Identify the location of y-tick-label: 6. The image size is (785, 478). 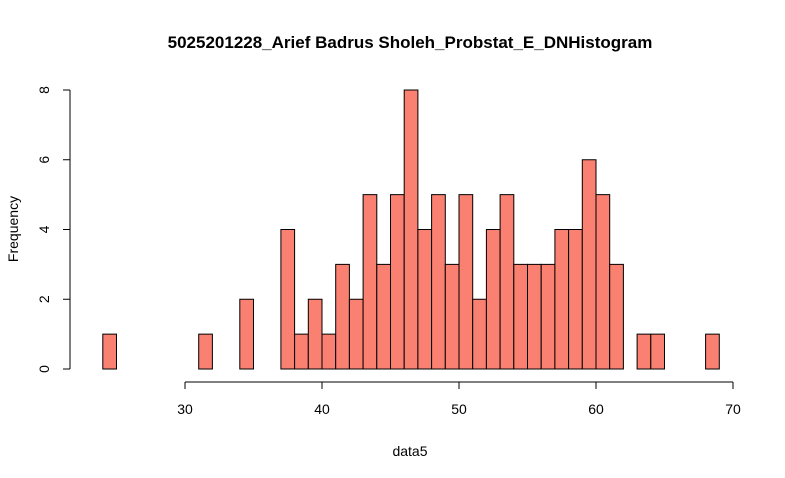
(44, 160).